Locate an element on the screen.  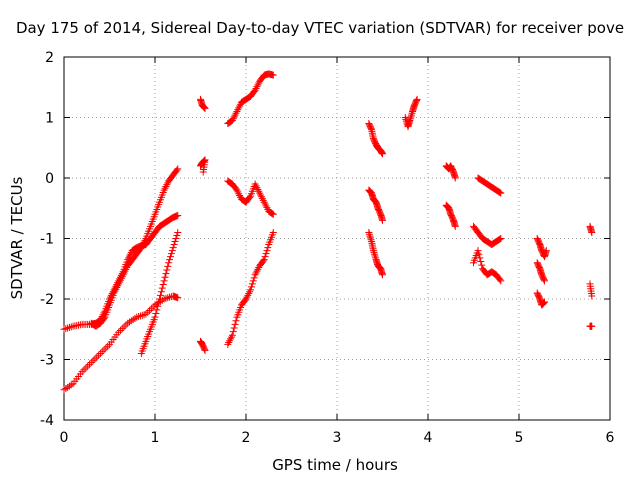
y-tick-label: -1 is located at coordinates (47, 240).